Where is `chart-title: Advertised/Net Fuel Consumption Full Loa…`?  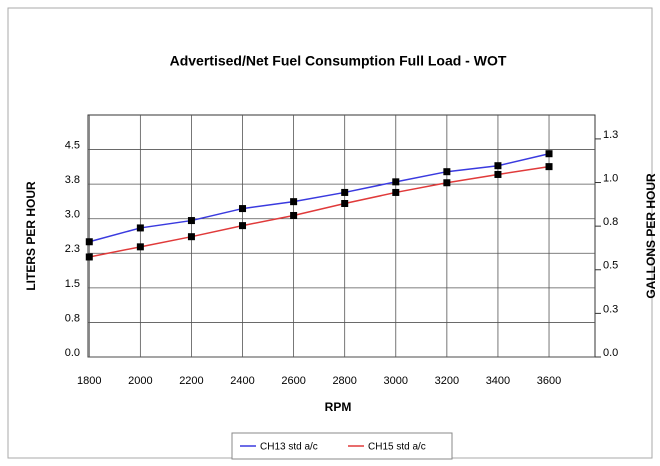
chart-title: Advertised/Net Fuel Consumption Full Loa… is located at coordinates (338, 61).